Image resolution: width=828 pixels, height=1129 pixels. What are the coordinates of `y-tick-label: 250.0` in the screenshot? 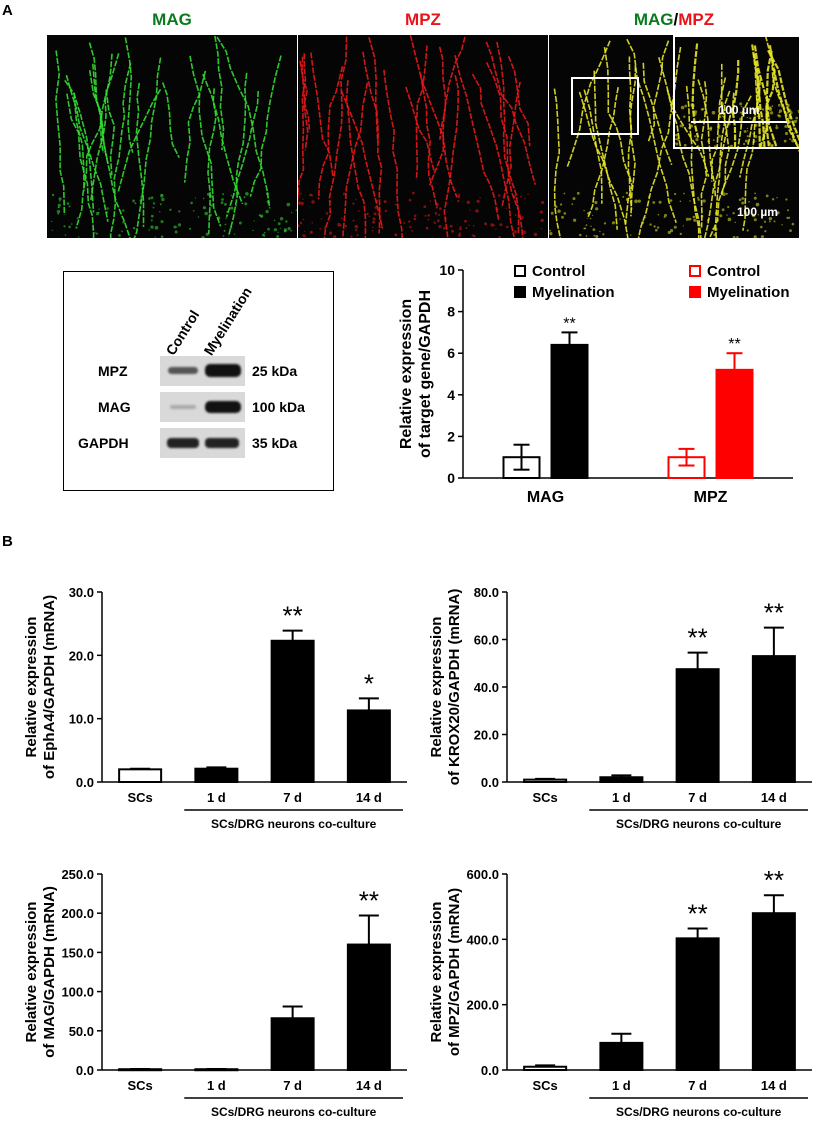 It's located at (77, 874).